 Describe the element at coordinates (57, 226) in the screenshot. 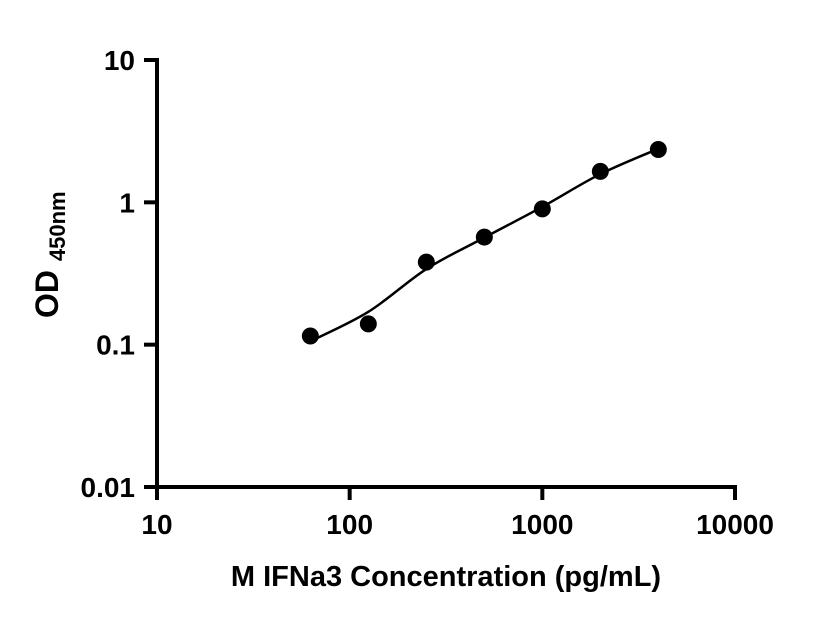

I see `y-axis-title-subscript: 450nm` at that location.